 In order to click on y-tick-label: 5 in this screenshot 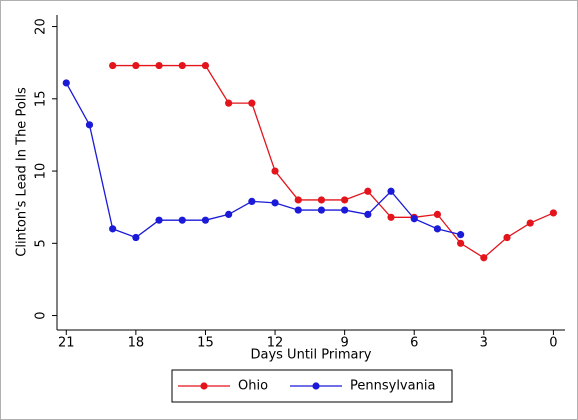, I will do `click(41, 243)`.